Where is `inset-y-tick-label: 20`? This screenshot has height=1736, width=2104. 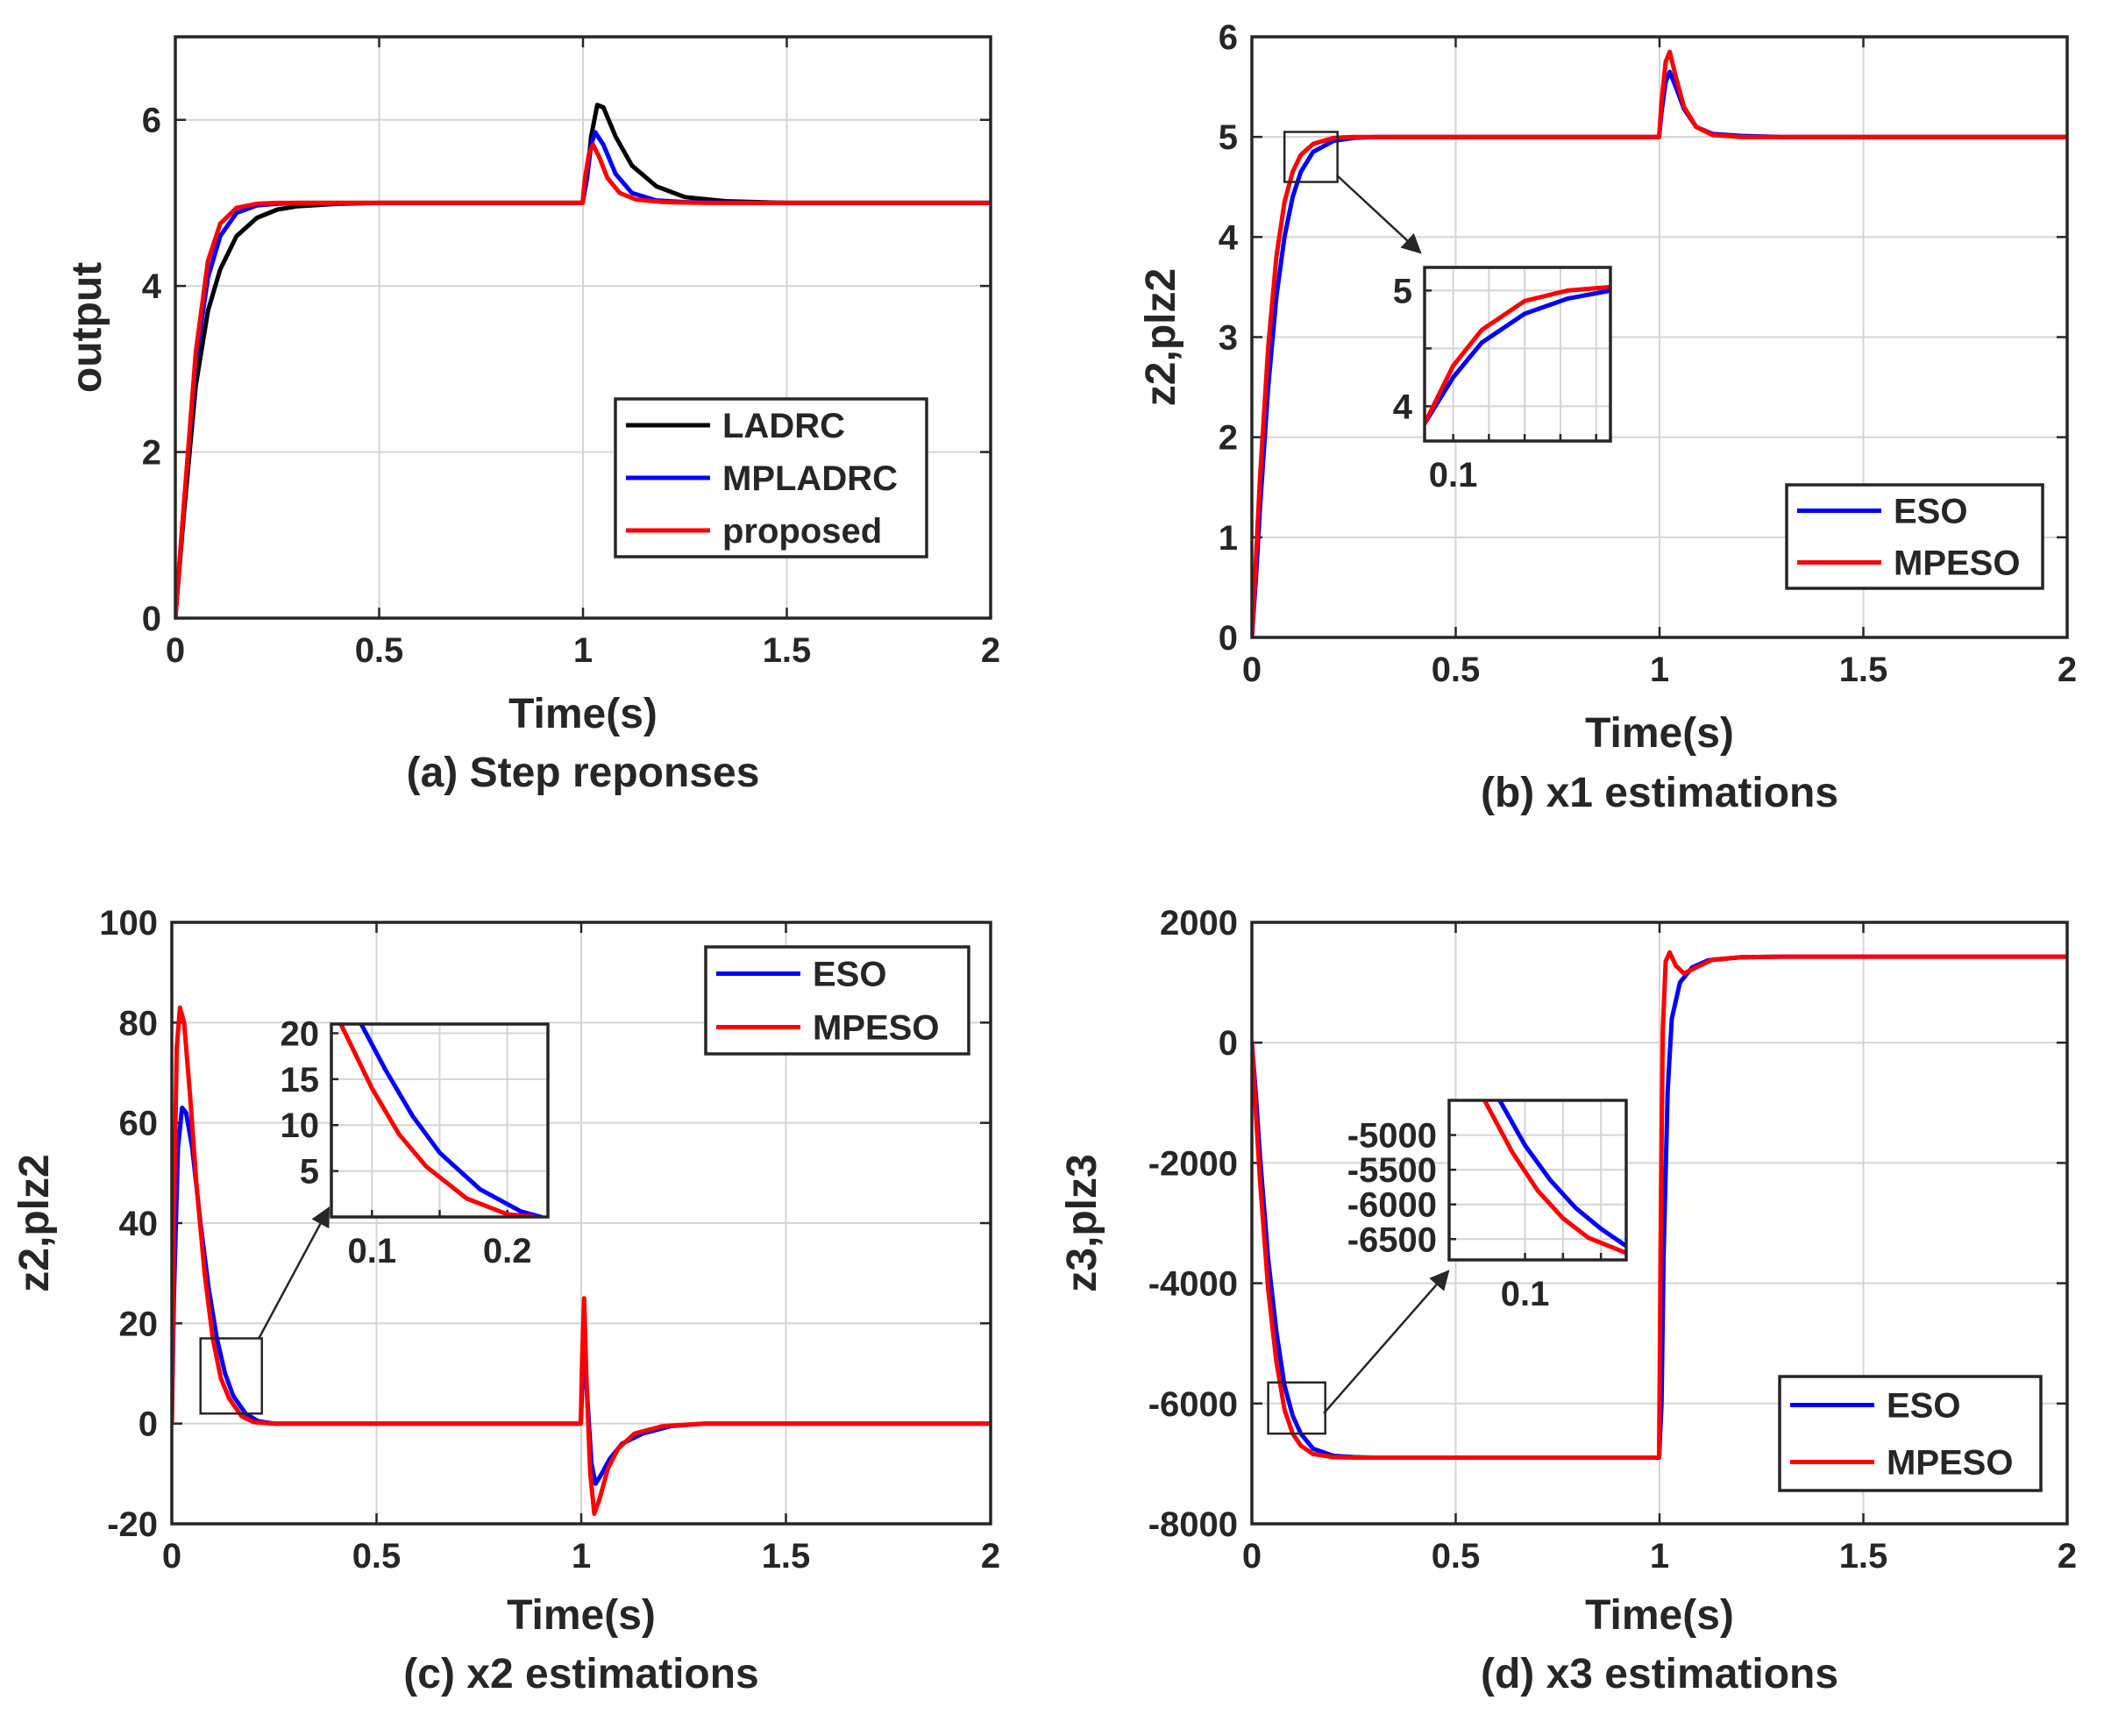
inset-y-tick-label: 20 is located at coordinates (300, 1033).